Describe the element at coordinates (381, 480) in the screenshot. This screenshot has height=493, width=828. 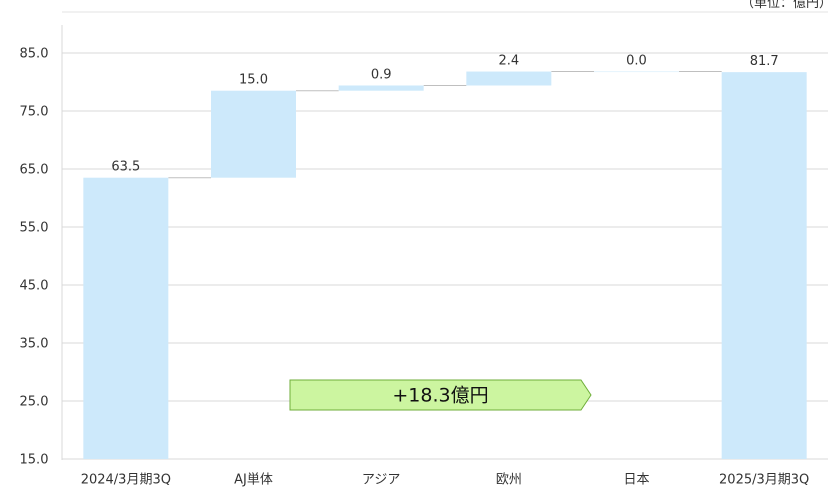
I see `category-label: アジア` at that location.